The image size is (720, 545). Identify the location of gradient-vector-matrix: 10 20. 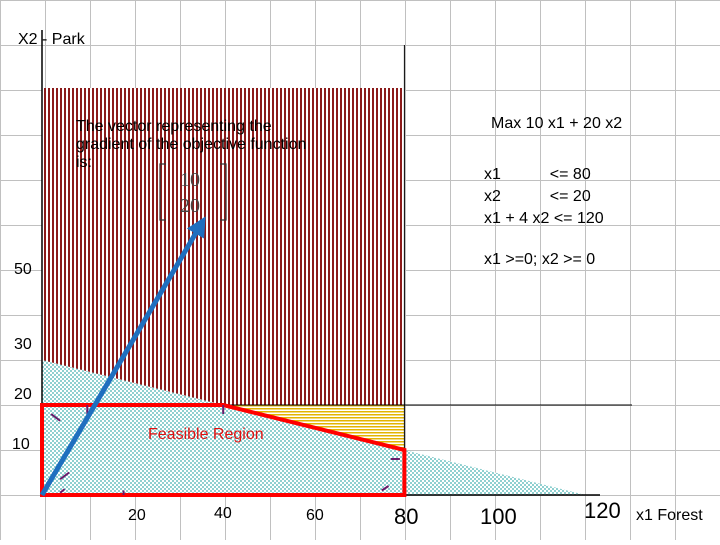
(193, 192).